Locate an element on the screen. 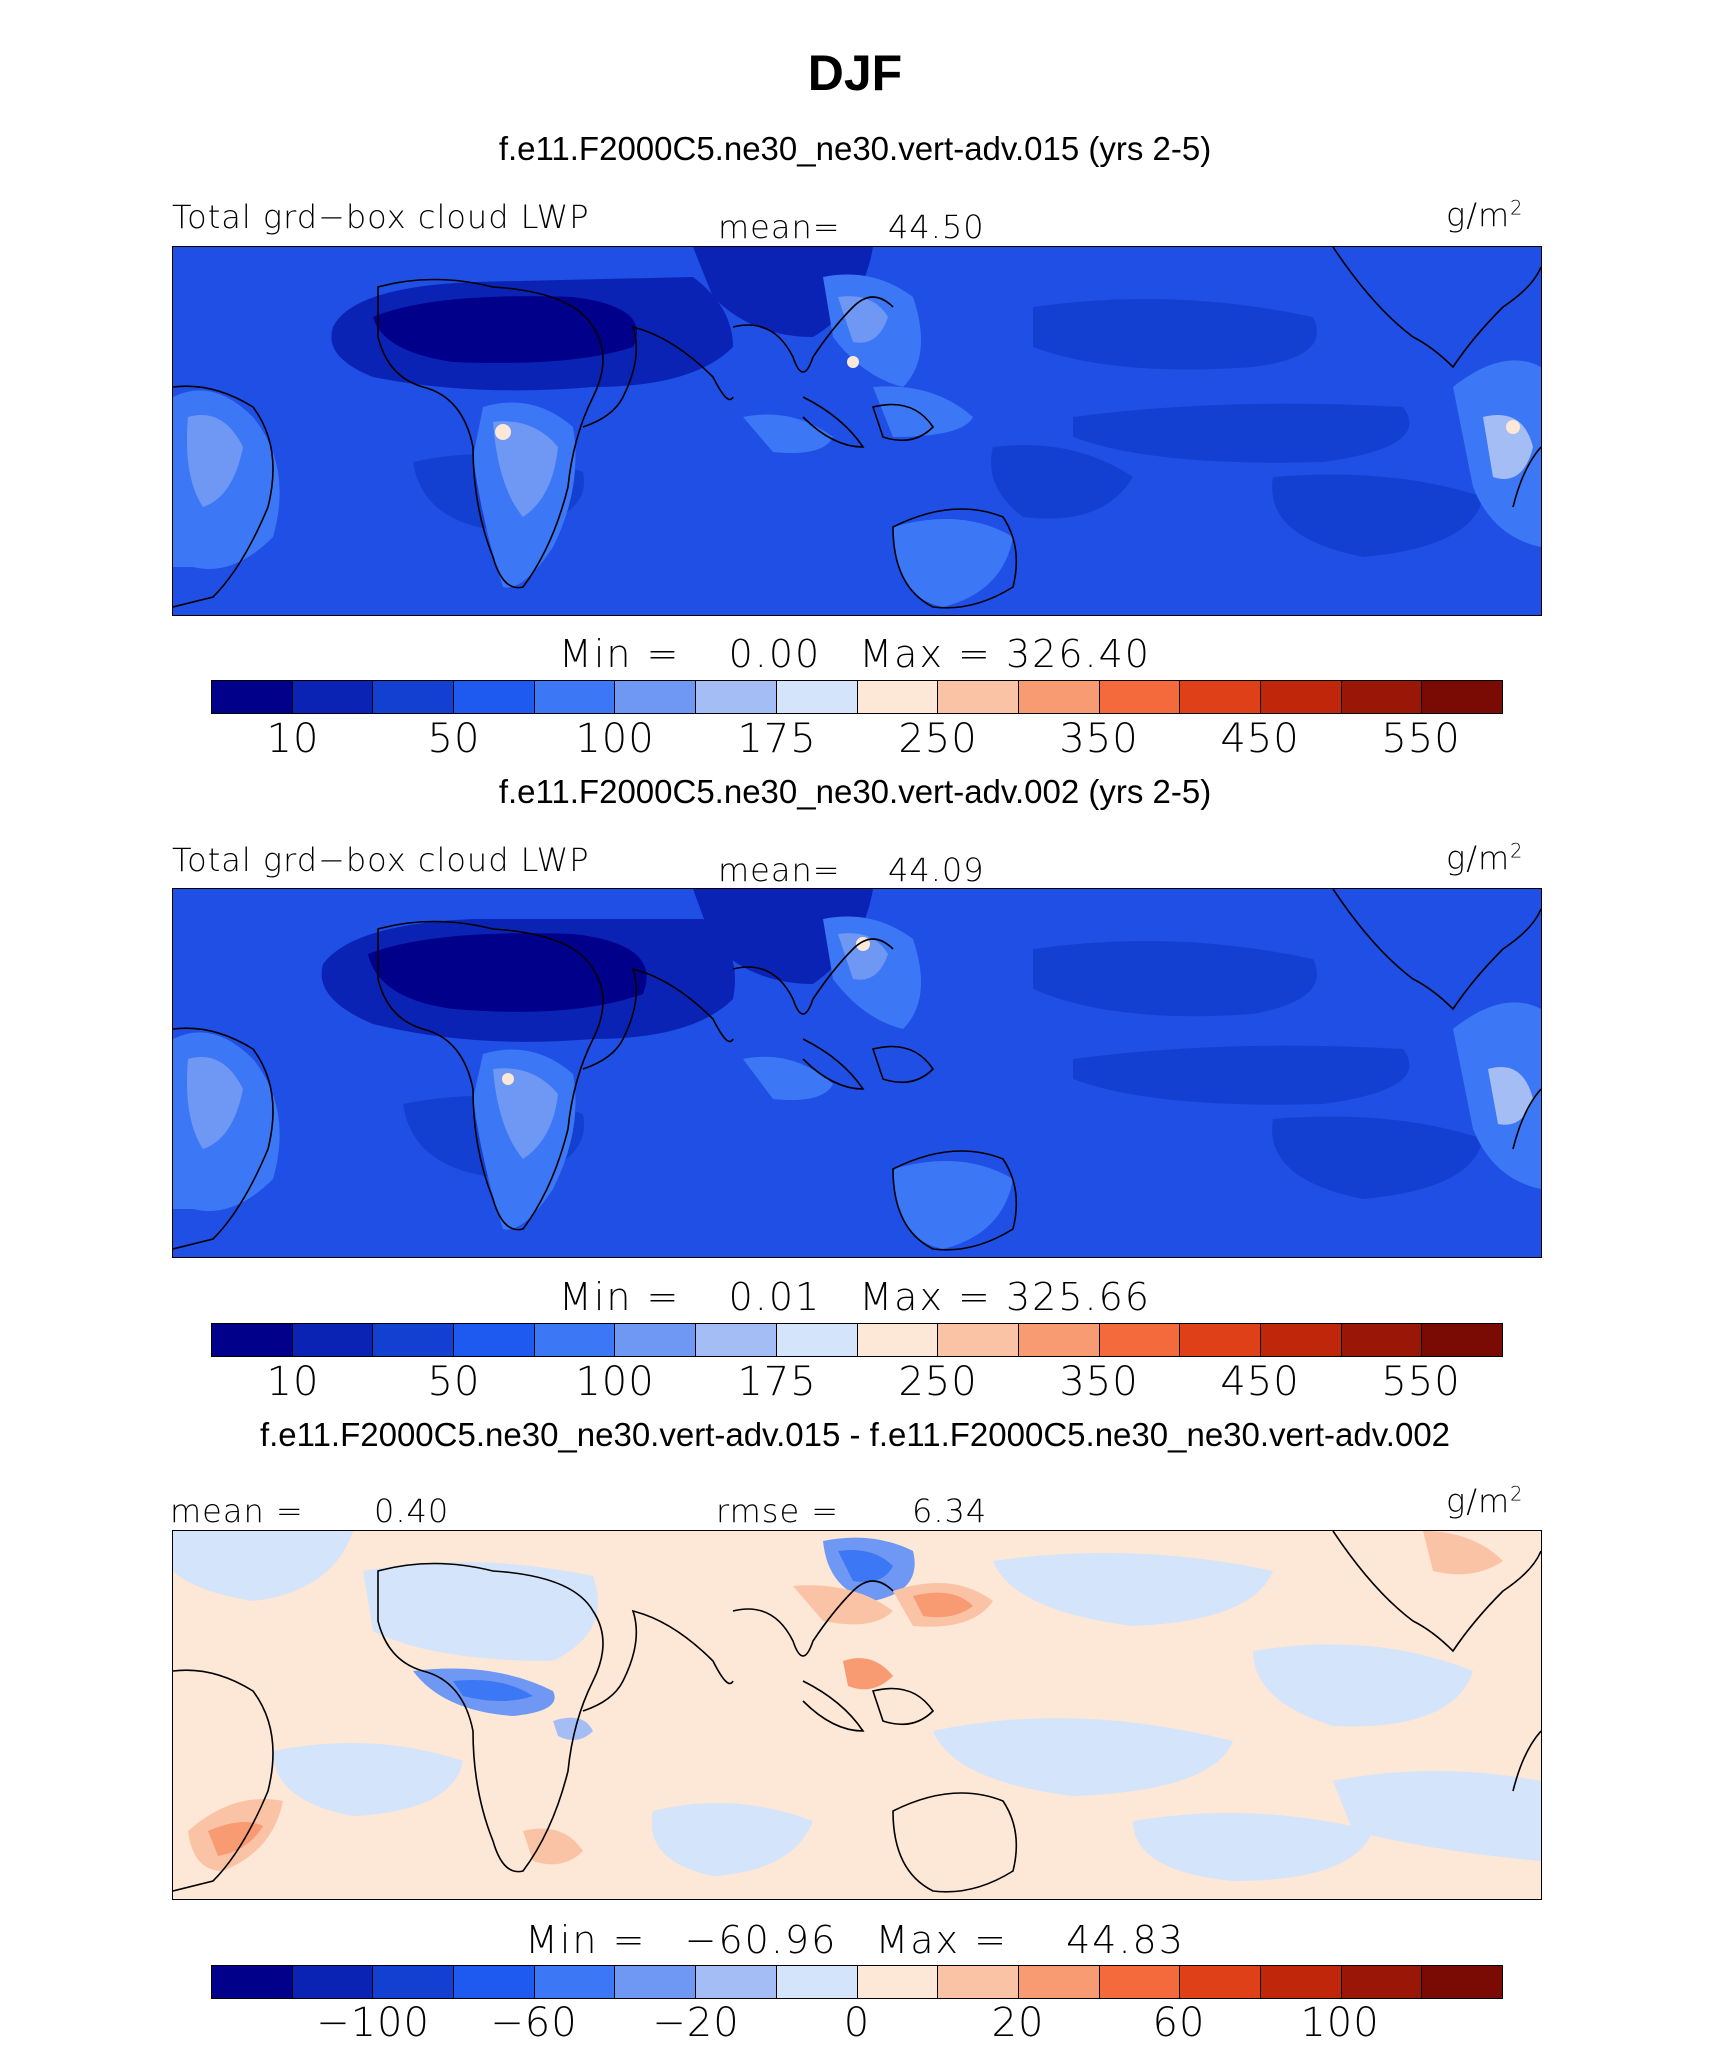  panel-2-max-value: 325.66 is located at coordinates (1078, 1297).